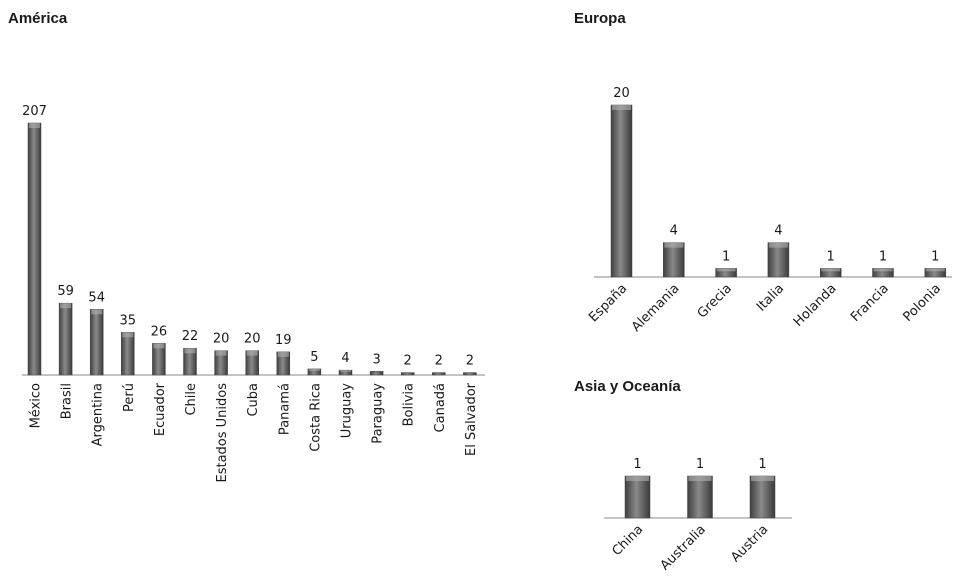  Describe the element at coordinates (815, 305) in the screenshot. I see `tick-label-europa: Holanda` at that location.